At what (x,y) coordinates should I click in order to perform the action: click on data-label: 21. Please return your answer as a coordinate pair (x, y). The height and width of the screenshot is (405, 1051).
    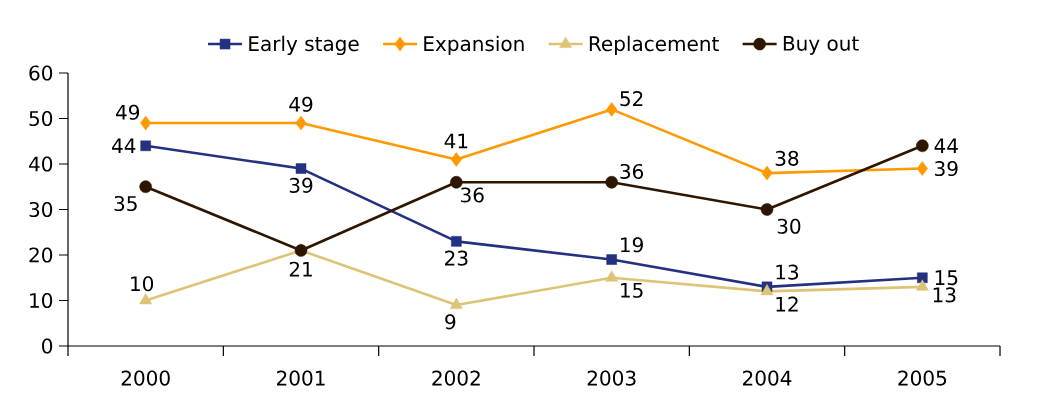
    Looking at the image, I should click on (300, 269).